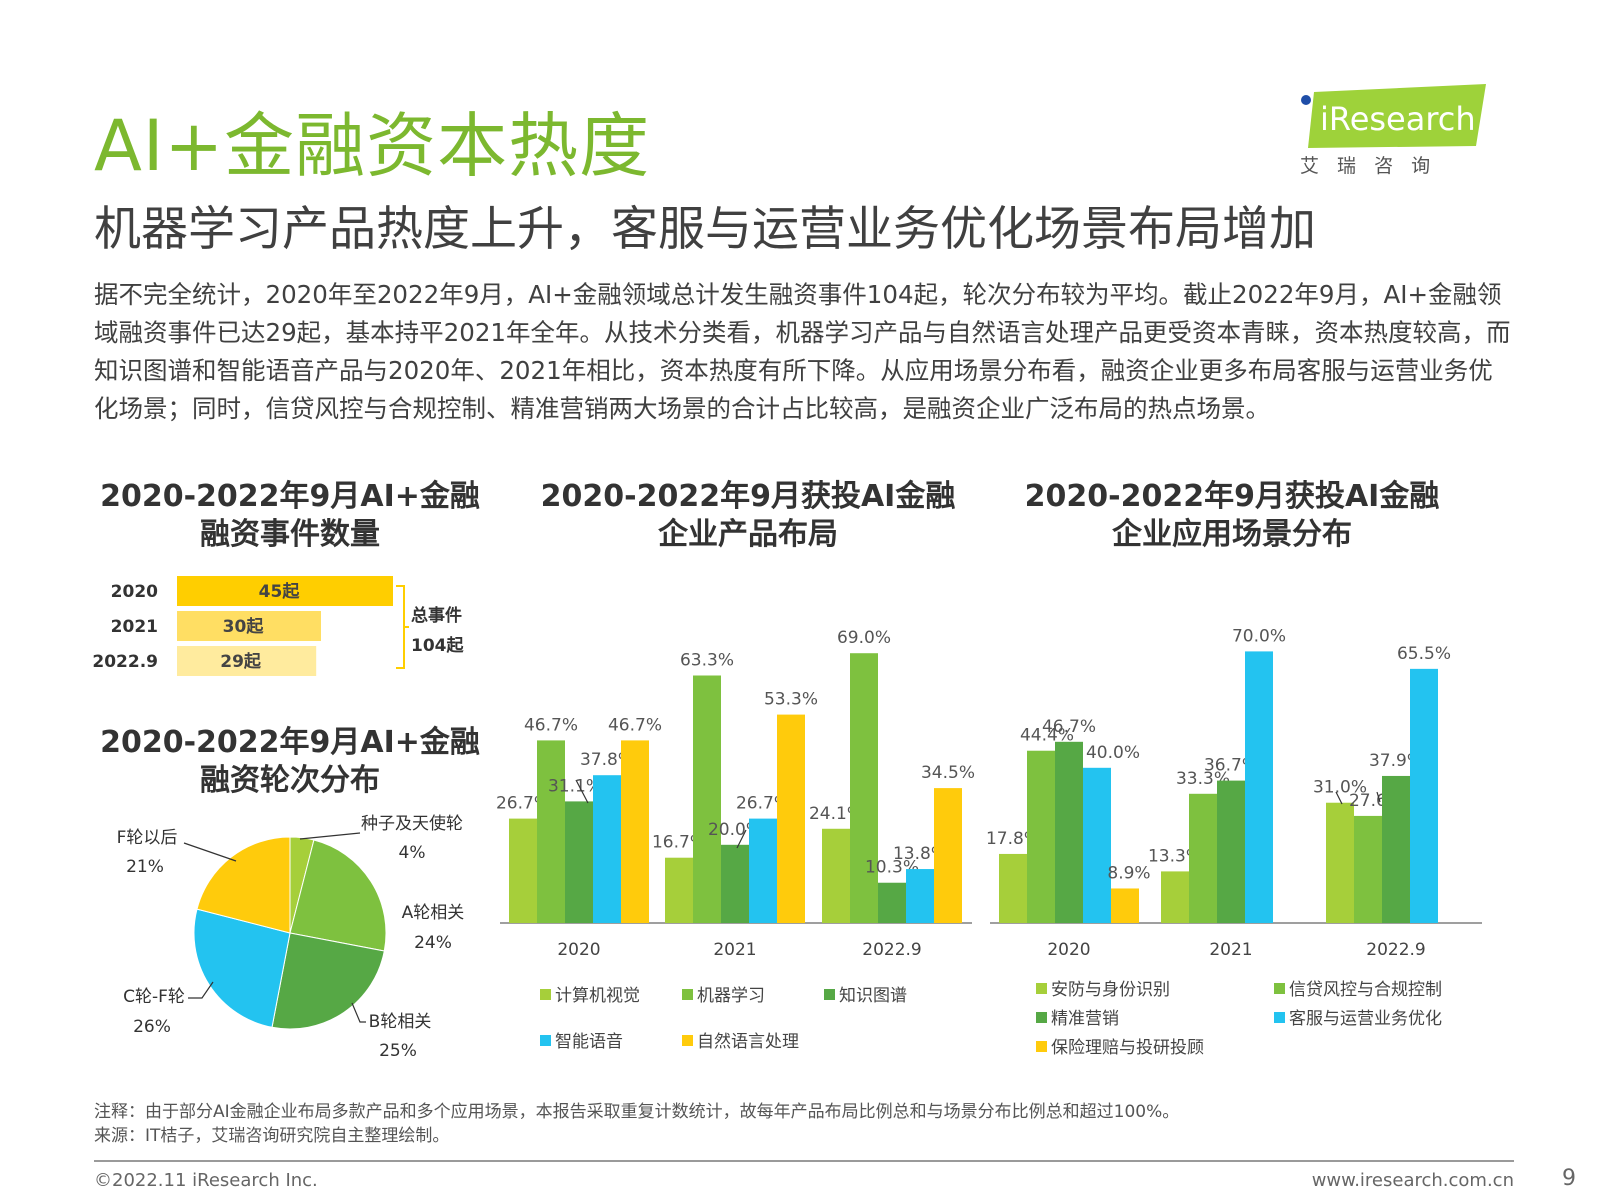  Describe the element at coordinates (873, 996) in the screenshot. I see `legend-label: 知识图谱` at that location.